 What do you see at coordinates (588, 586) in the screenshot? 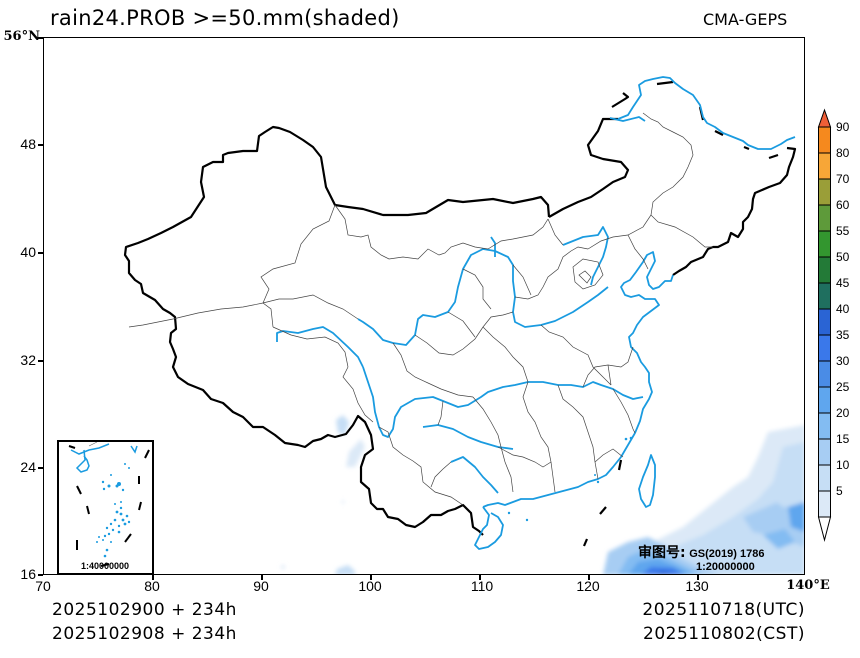
I see `lon-tick-120: 120` at bounding box center [588, 586].